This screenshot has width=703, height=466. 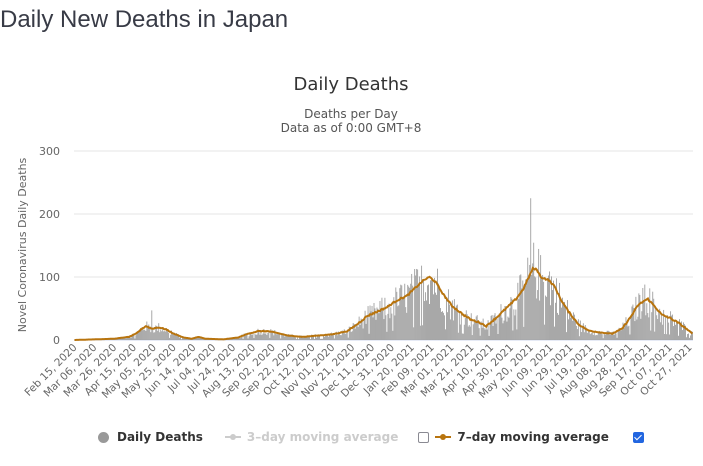 I want to click on checkbox-3day-ma, so click(x=424, y=437).